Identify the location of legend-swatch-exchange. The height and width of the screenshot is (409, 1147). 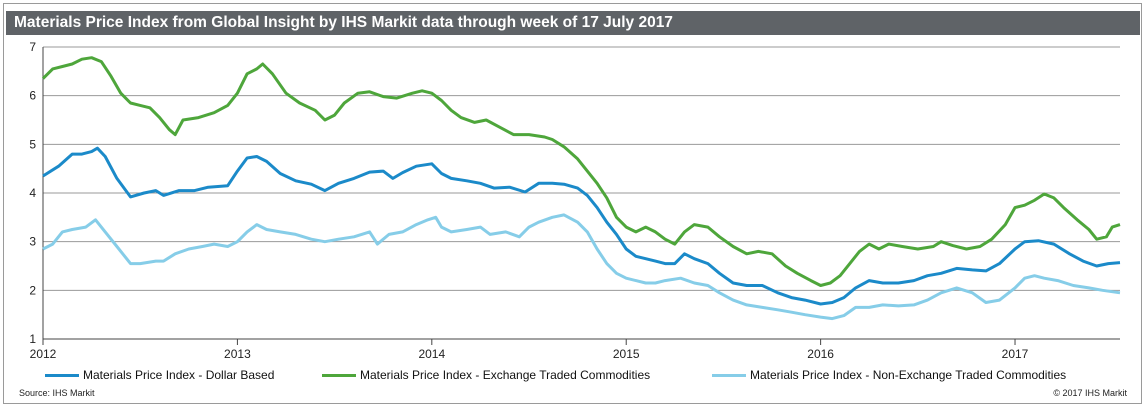
(339, 375).